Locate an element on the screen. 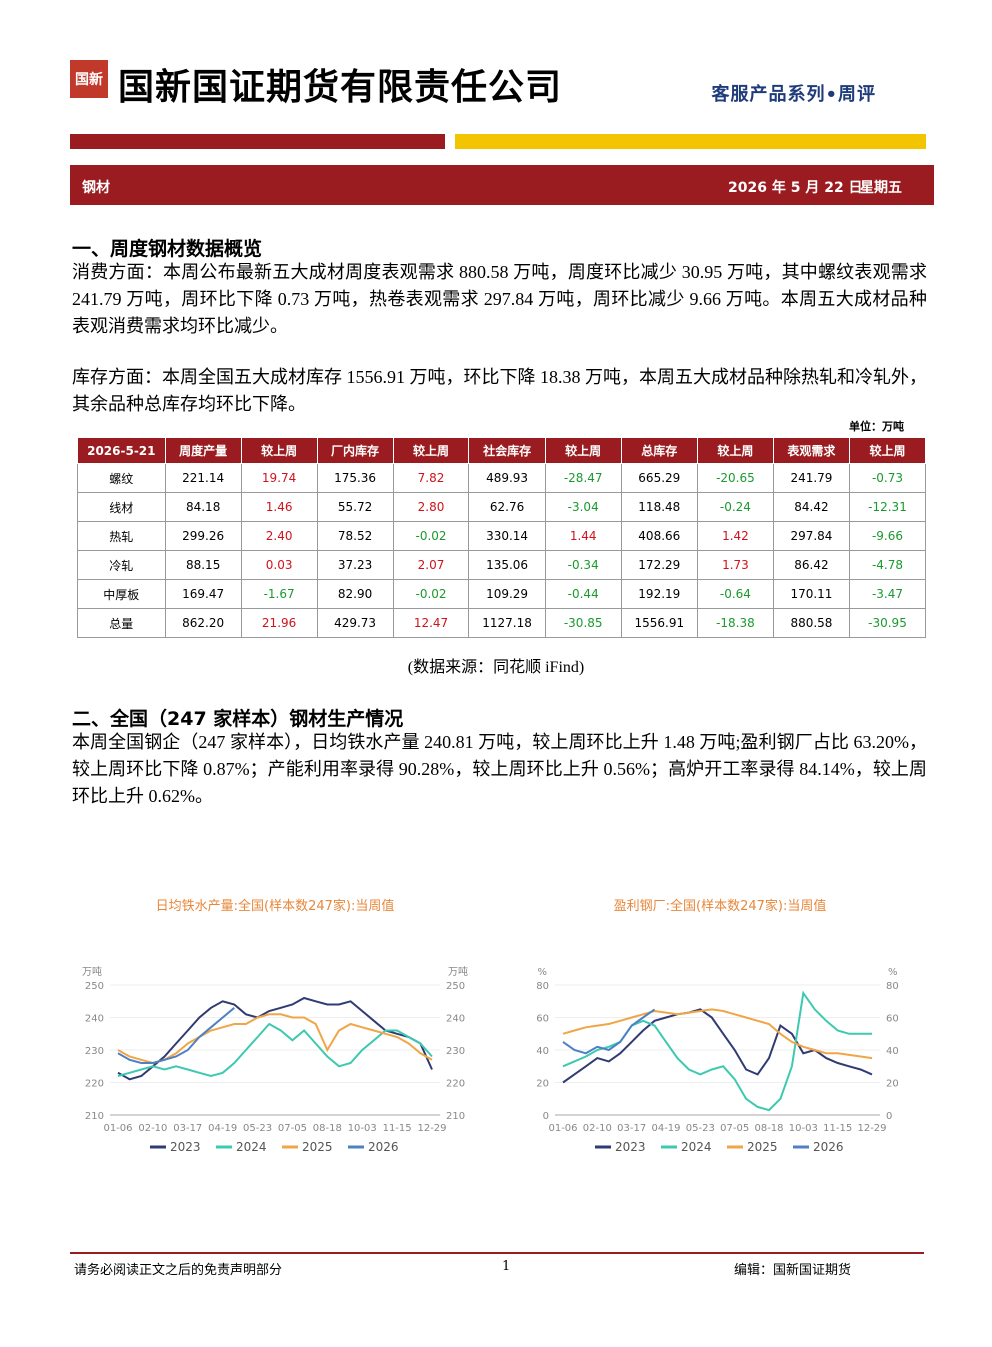  x-tick-label: 10-03 is located at coordinates (362, 1128).